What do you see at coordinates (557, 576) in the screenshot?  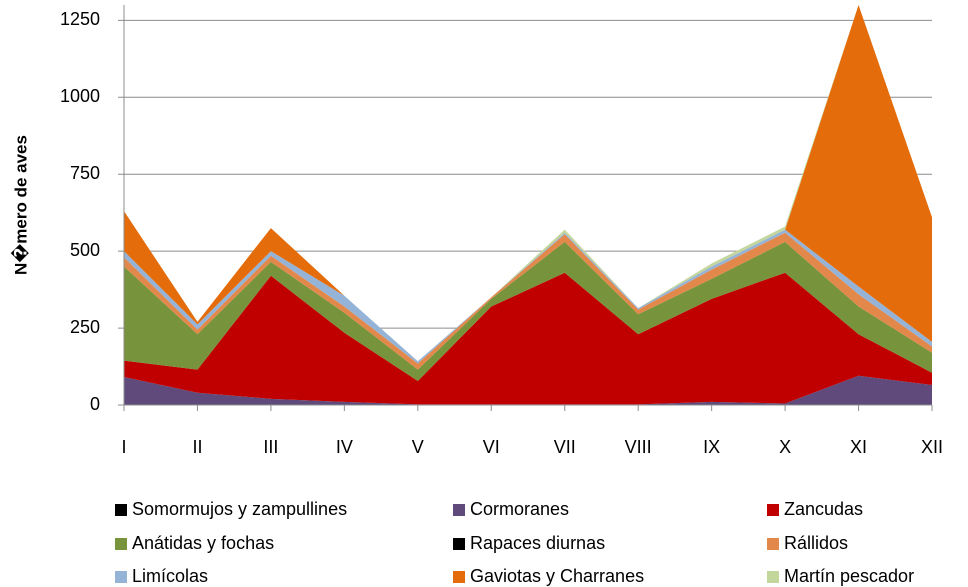 I see `legend-label: Gaviotas y Charranes` at bounding box center [557, 576].